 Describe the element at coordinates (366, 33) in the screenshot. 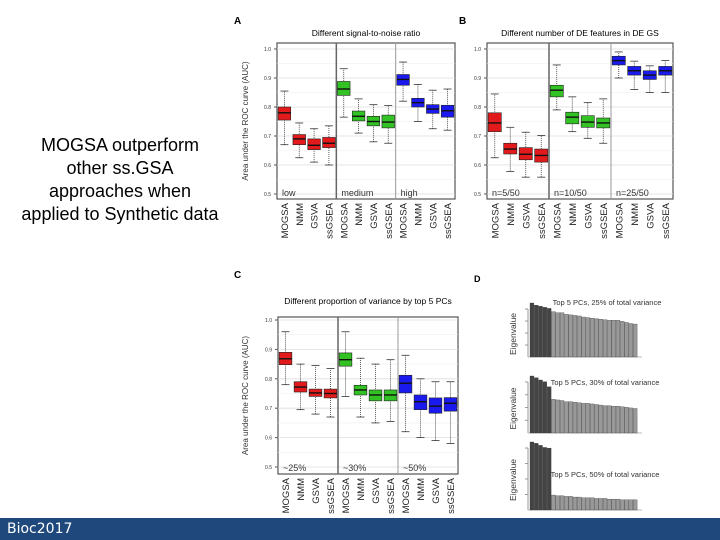

I see `chart-title: Different signal-to-noise ratio` at that location.